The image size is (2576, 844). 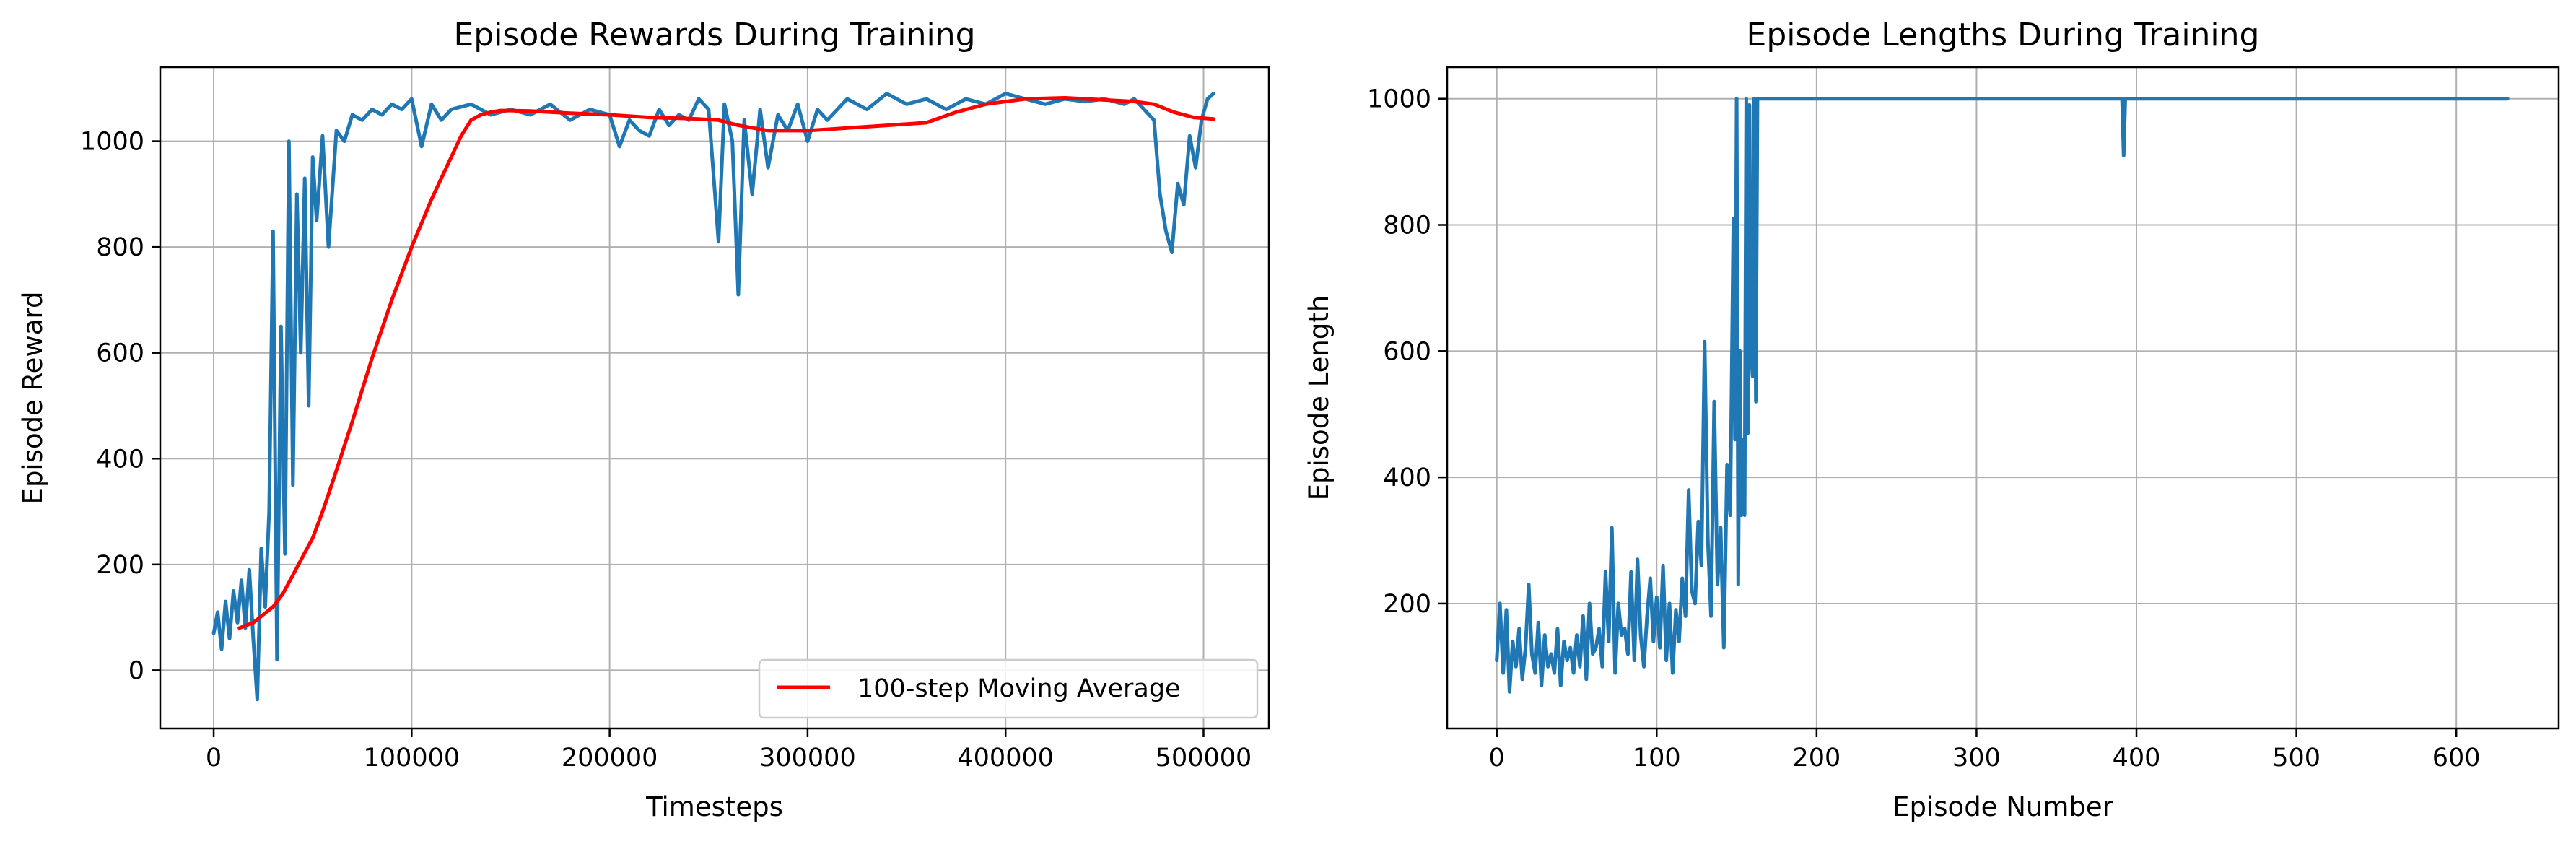 I want to click on x-tick-label: 300, so click(x=1976, y=758).